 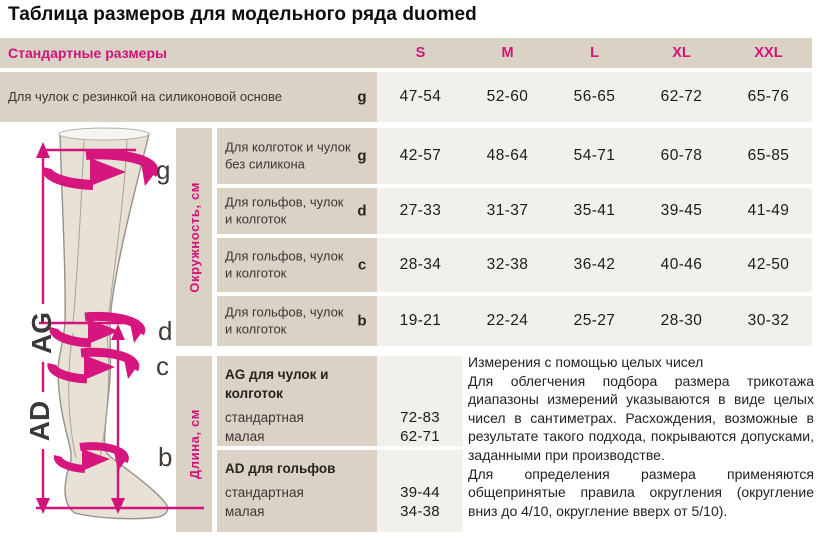 What do you see at coordinates (194, 444) in the screenshot?
I see `length-axis-strip: Длина, см` at bounding box center [194, 444].